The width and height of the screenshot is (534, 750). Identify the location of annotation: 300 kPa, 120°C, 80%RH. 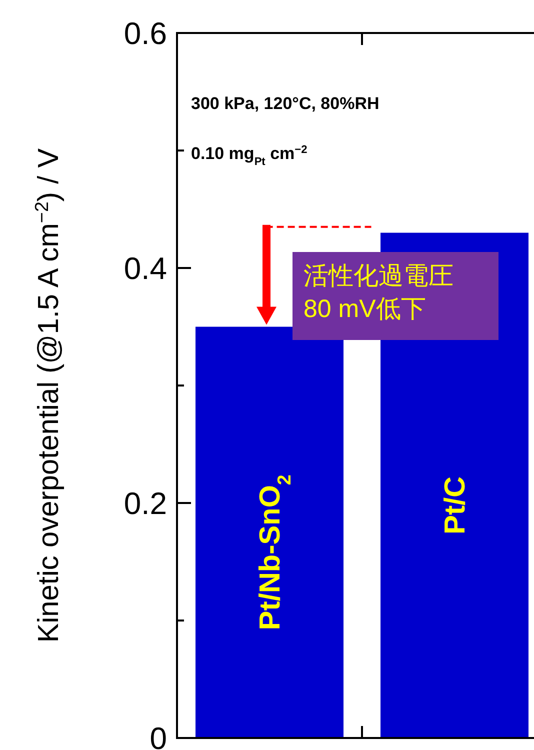
(285, 103).